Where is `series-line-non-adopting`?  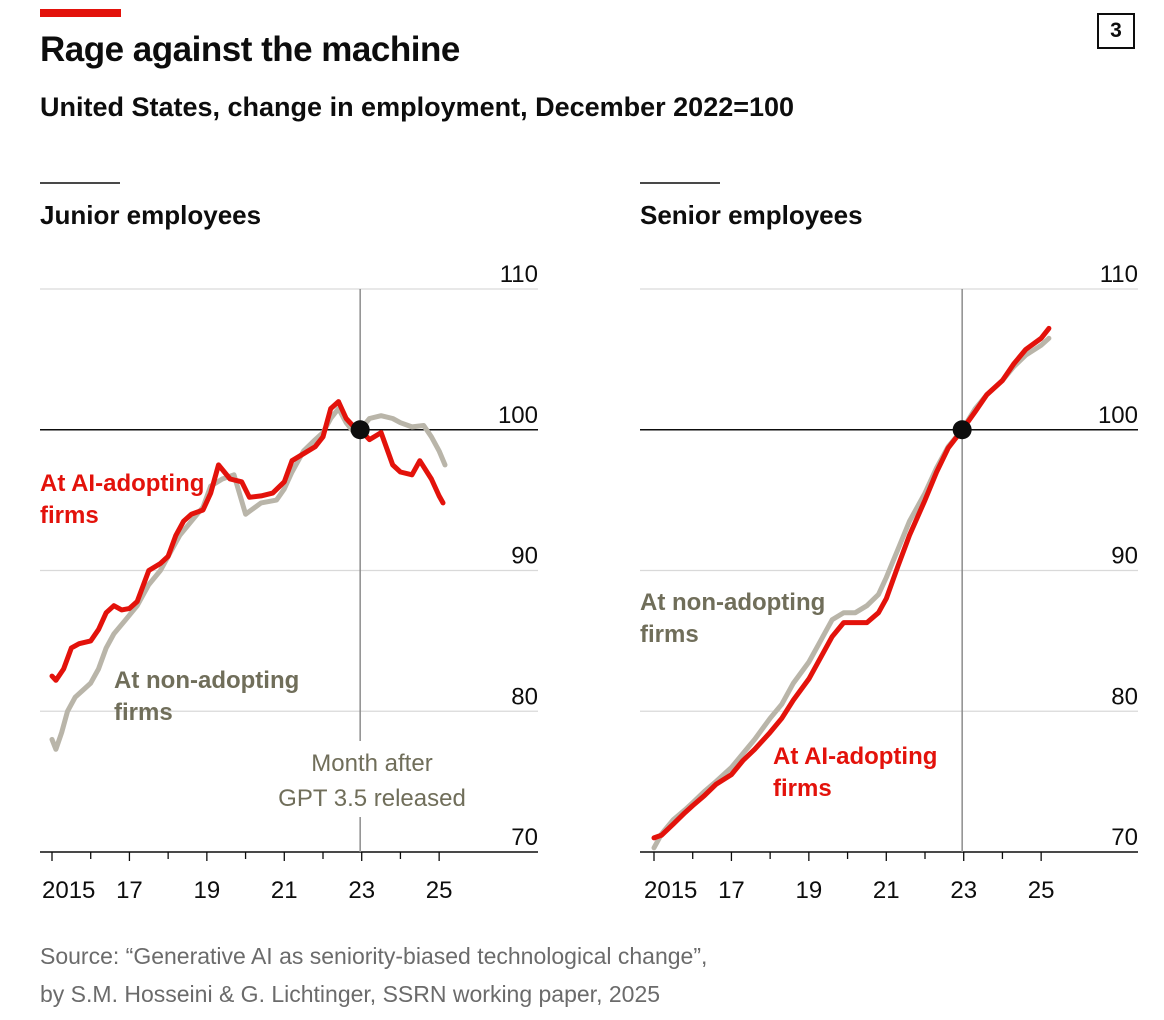
series-line-non-adopting is located at coordinates (248, 579).